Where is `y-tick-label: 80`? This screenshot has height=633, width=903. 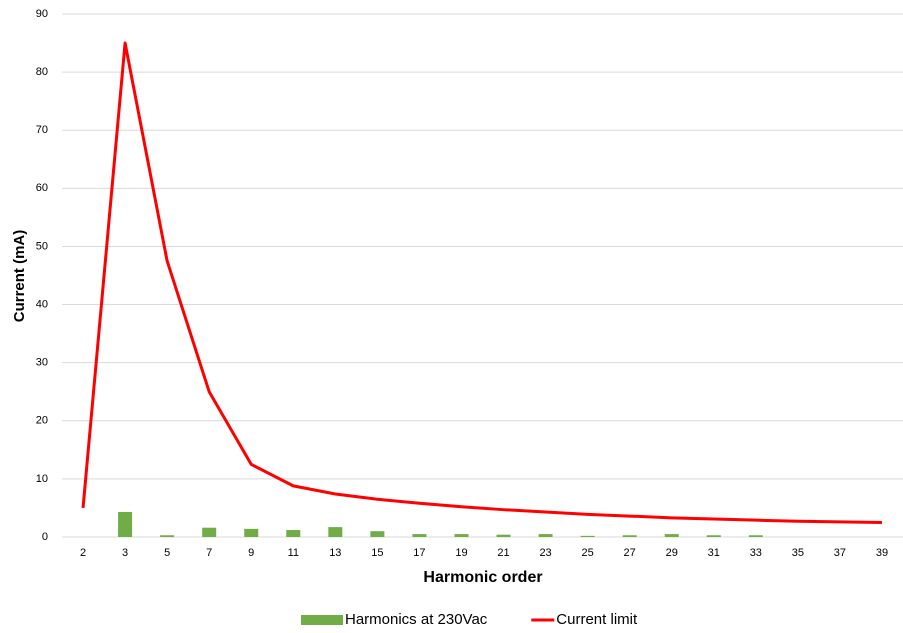
y-tick-label: 80 is located at coordinates (42, 72).